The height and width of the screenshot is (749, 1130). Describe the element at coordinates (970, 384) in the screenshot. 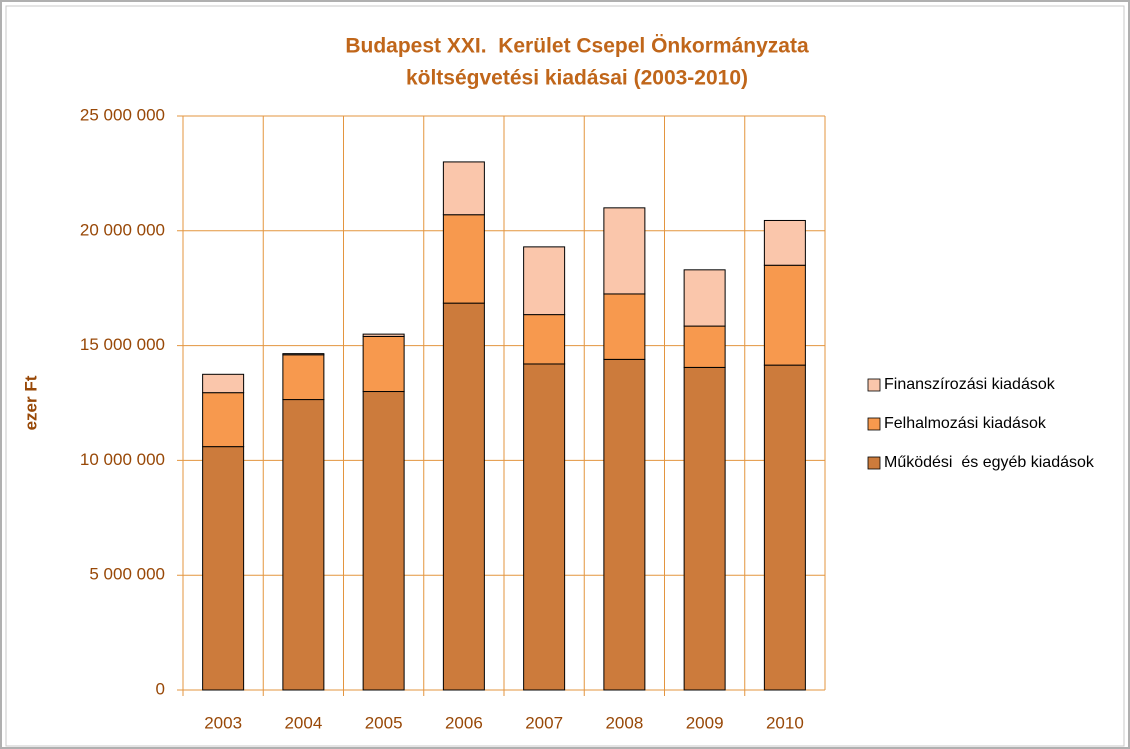

I see `legend-label: Finanszírozási kiadások` at that location.